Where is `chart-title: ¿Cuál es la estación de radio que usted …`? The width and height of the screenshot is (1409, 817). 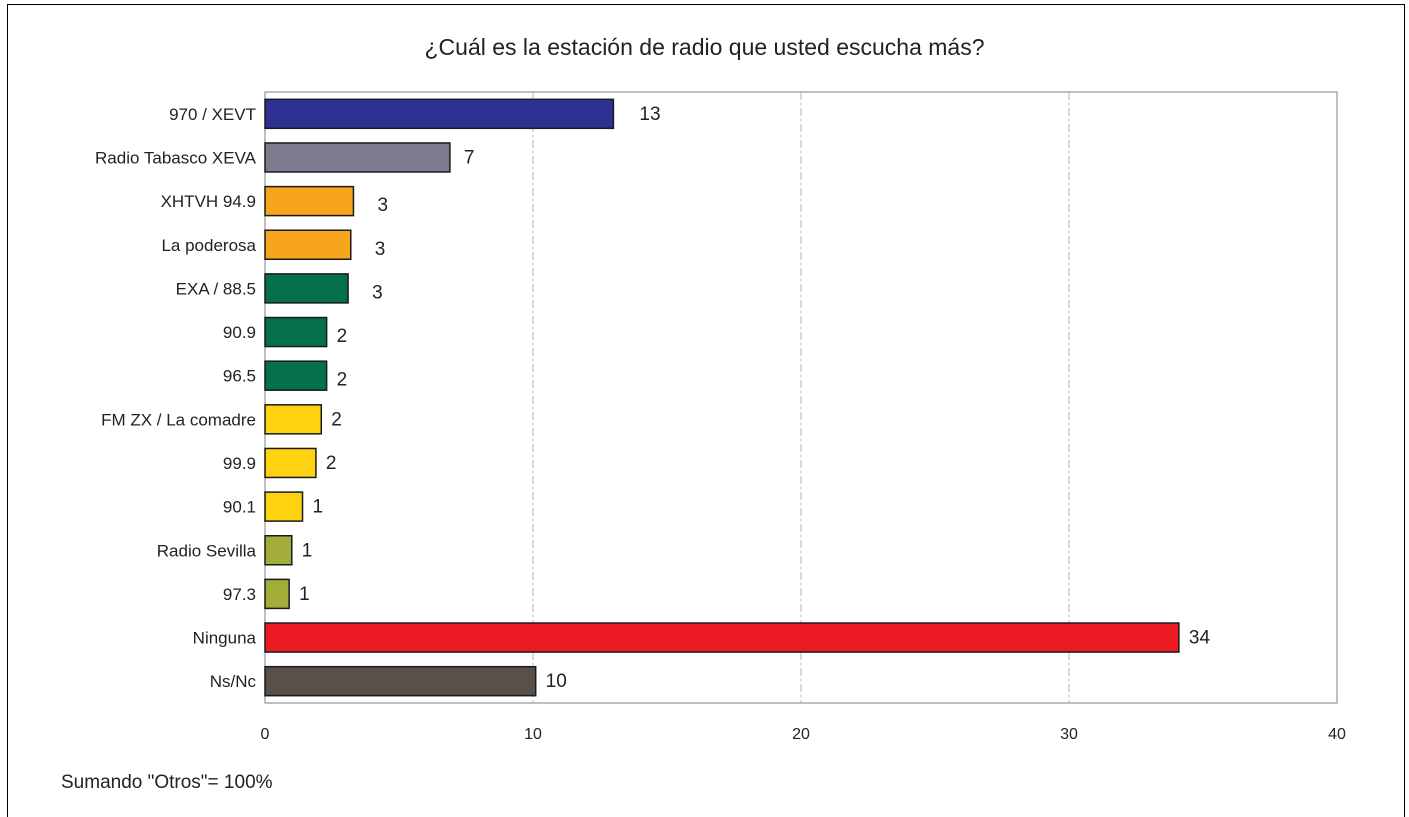
chart-title: ¿Cuál es la estación de radio que usted … is located at coordinates (704, 47).